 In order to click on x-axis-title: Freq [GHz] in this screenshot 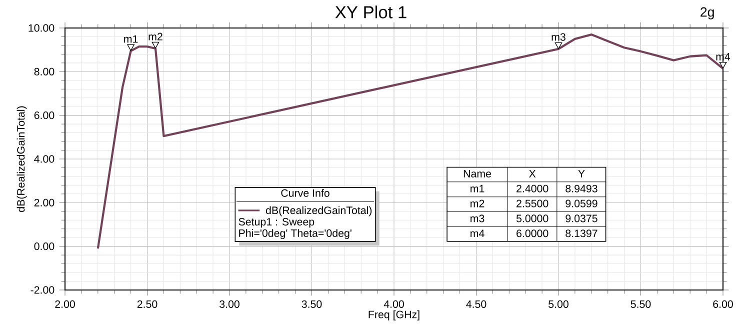, I will do `click(394, 315)`.